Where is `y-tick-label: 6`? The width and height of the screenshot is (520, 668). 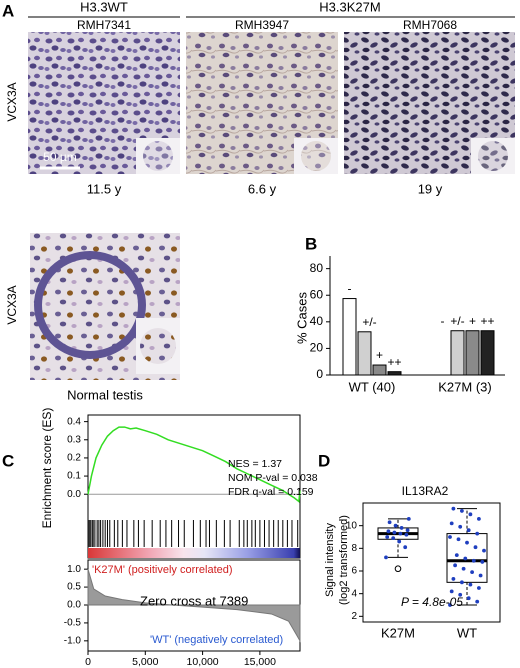 y-tick-label: 6 is located at coordinates (354, 571).